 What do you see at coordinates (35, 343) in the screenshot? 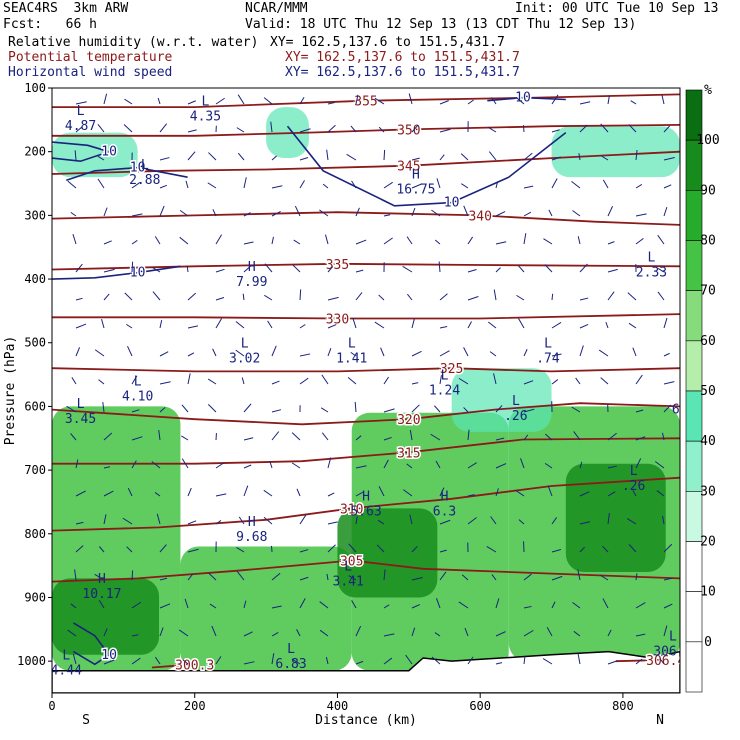
I see `y-tick-label: 500` at bounding box center [35, 343].